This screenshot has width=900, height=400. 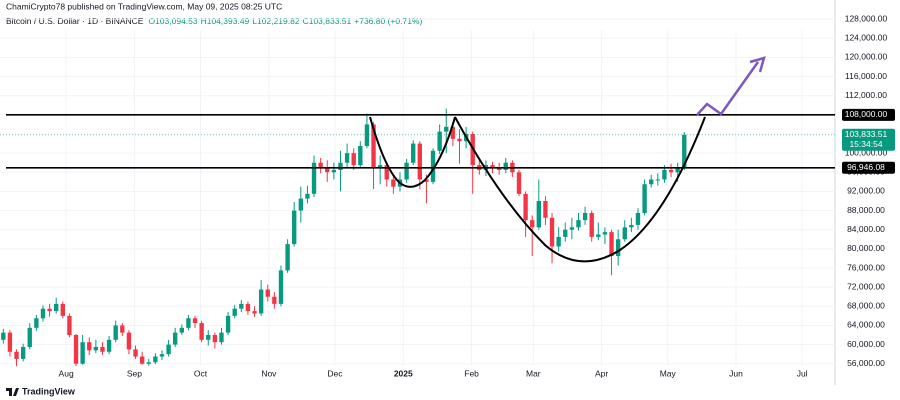 I want to click on y-tick-label: 100,000.00, so click(x=866, y=152).